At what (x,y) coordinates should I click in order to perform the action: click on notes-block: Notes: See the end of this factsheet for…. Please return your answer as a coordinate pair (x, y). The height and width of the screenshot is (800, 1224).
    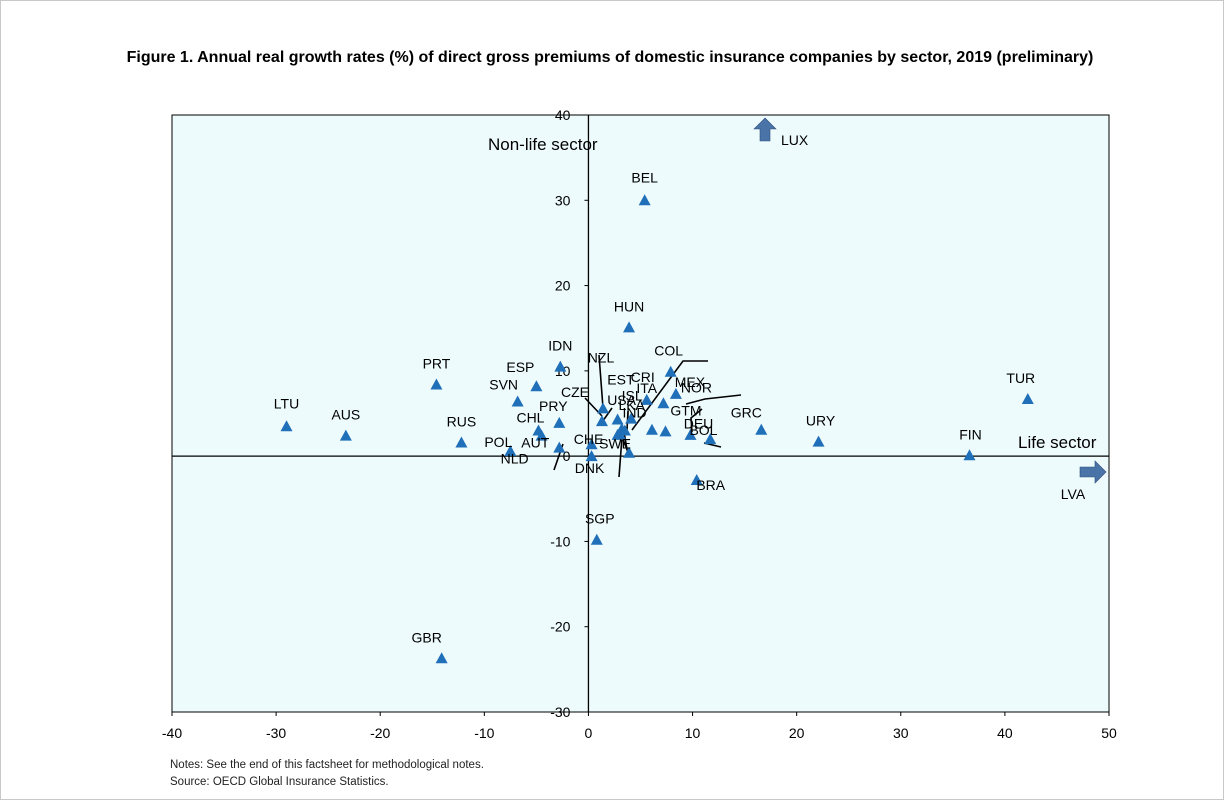
    Looking at the image, I should click on (327, 774).